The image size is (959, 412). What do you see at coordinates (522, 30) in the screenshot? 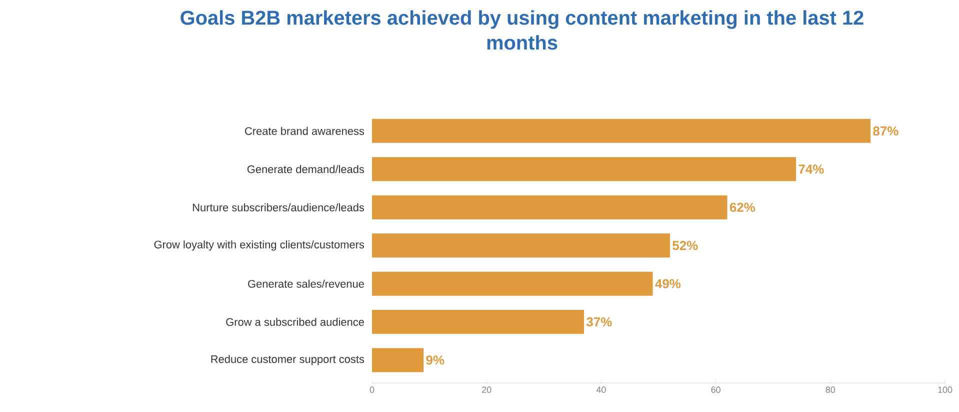
I see `chart-title: Goals B2B marketers achieved by using content marketing in the last 12 months` at bounding box center [522, 30].